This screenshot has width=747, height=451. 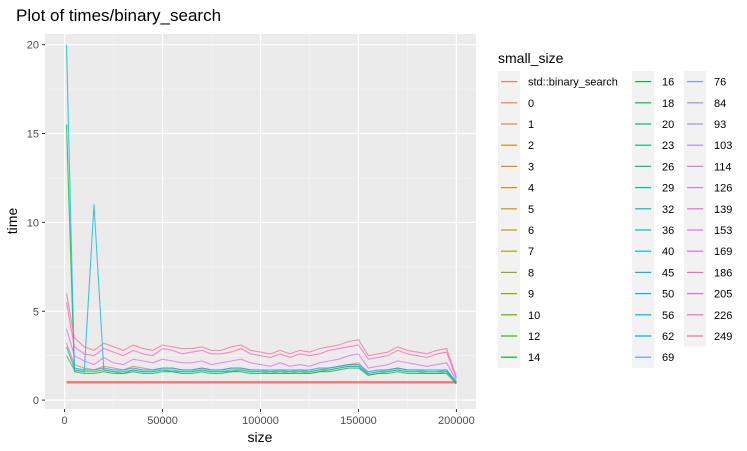 I want to click on legend-label: 45, so click(x=668, y=273).